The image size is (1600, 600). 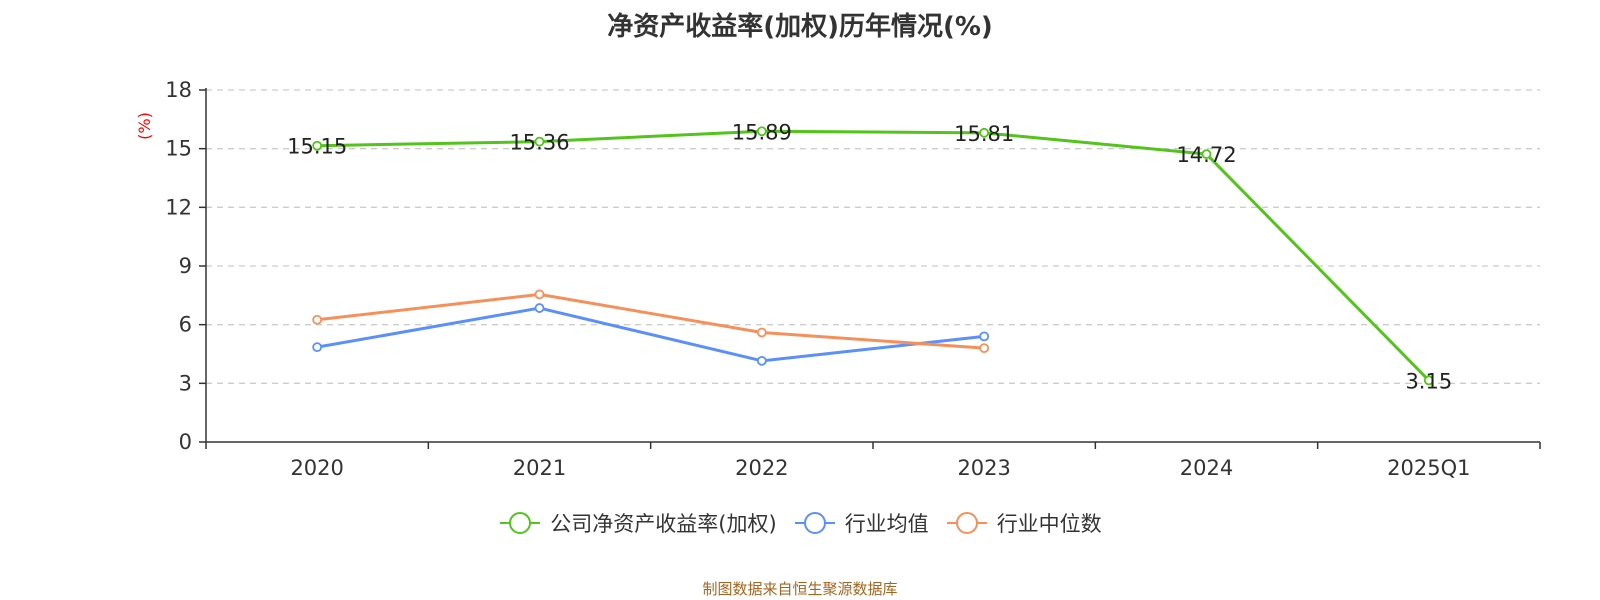 I want to click on data-label: 15.89, so click(x=762, y=132).